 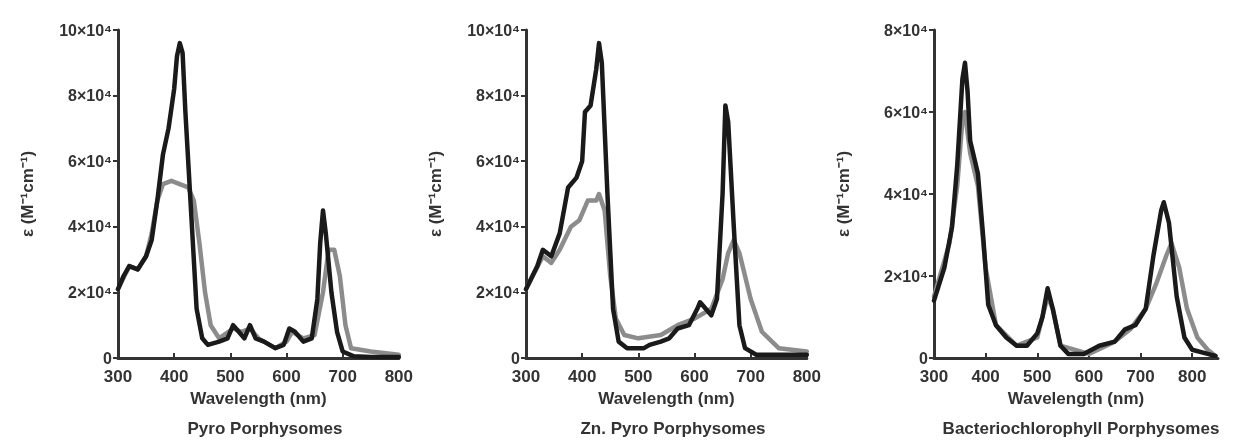 What do you see at coordinates (1081, 428) in the screenshot?
I see `text: Bacteriochlorophyll Porphysomes` at bounding box center [1081, 428].